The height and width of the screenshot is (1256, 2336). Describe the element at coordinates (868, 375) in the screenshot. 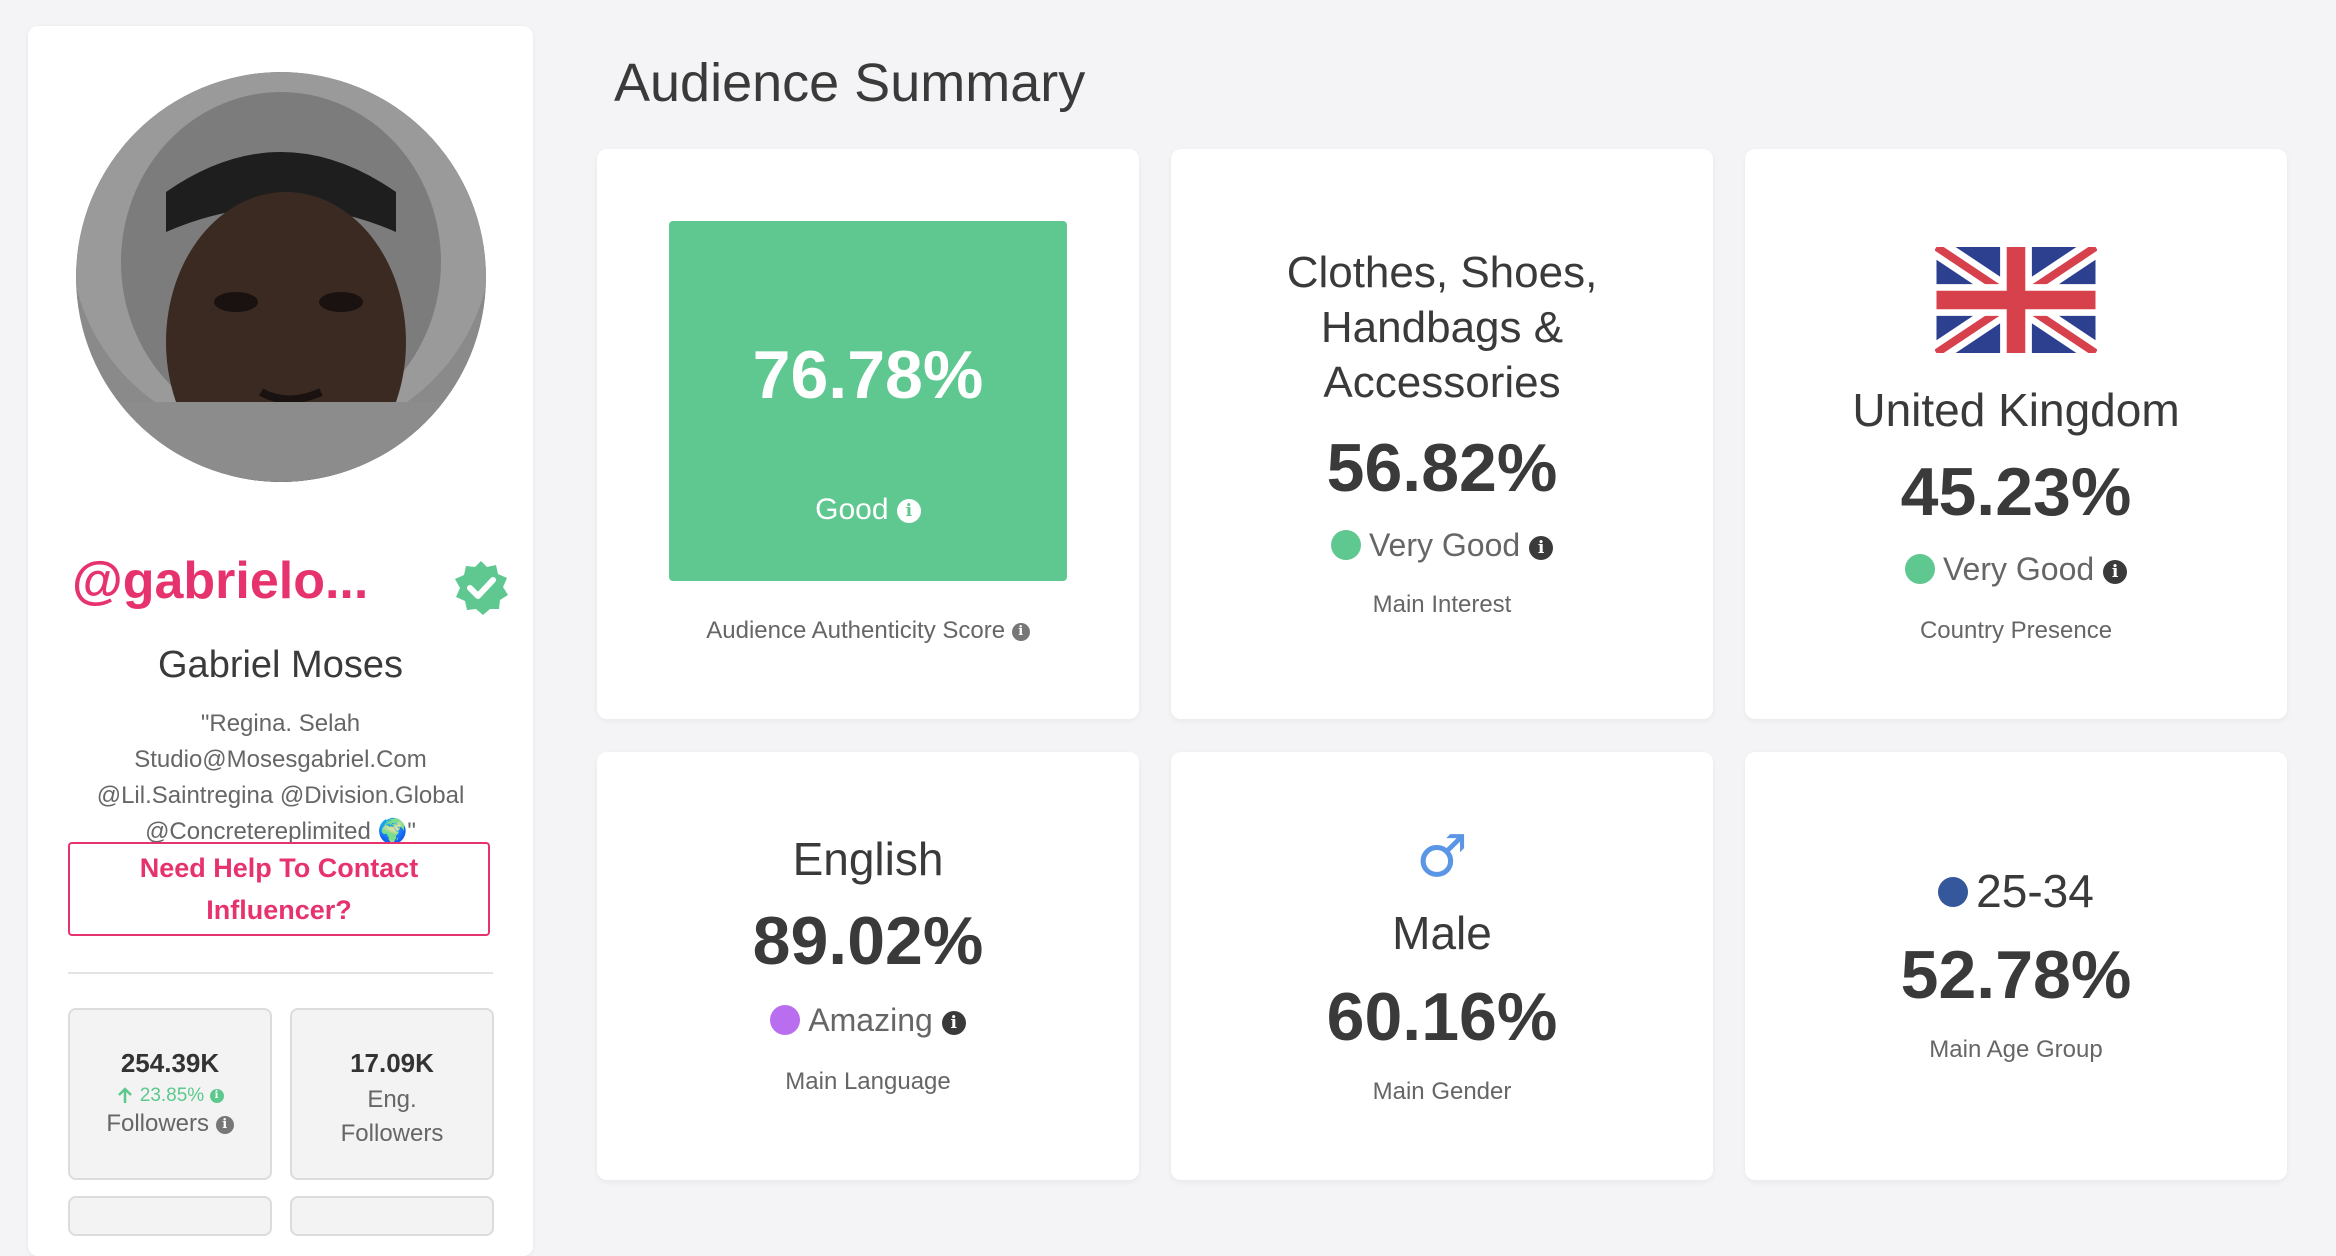

I see `authenticity-value: 76.78%` at that location.